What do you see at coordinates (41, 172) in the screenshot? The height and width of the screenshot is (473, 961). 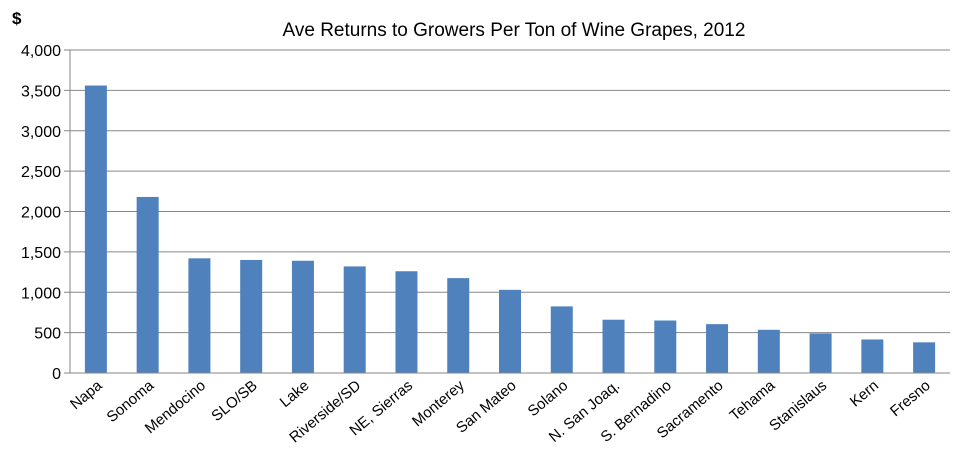 I see `y-tick-label: 2,500` at bounding box center [41, 172].